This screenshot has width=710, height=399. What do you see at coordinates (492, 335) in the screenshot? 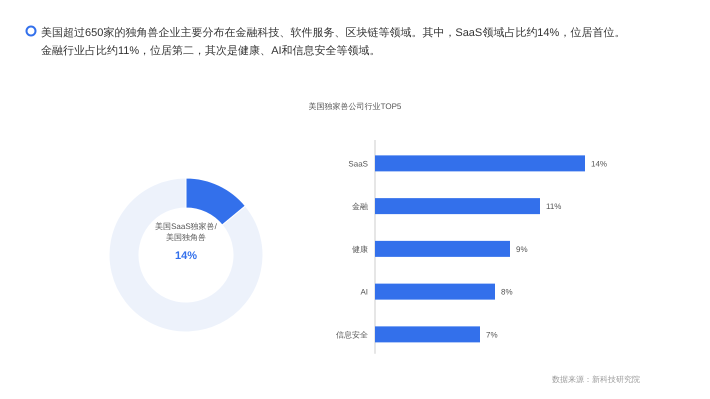
I see `data-label: 7%` at bounding box center [492, 335].